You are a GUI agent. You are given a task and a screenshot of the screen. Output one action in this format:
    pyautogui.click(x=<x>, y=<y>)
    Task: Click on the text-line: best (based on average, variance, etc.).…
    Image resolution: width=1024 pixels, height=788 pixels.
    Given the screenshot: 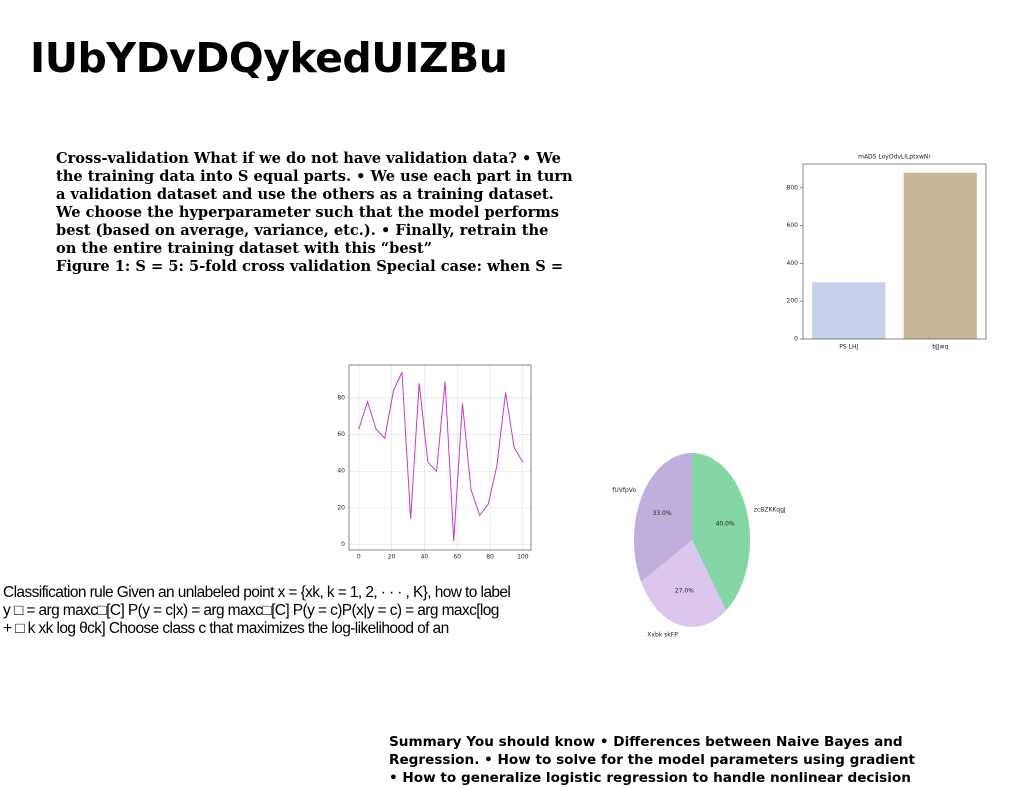 What is the action you would take?
    pyautogui.click(x=302, y=230)
    